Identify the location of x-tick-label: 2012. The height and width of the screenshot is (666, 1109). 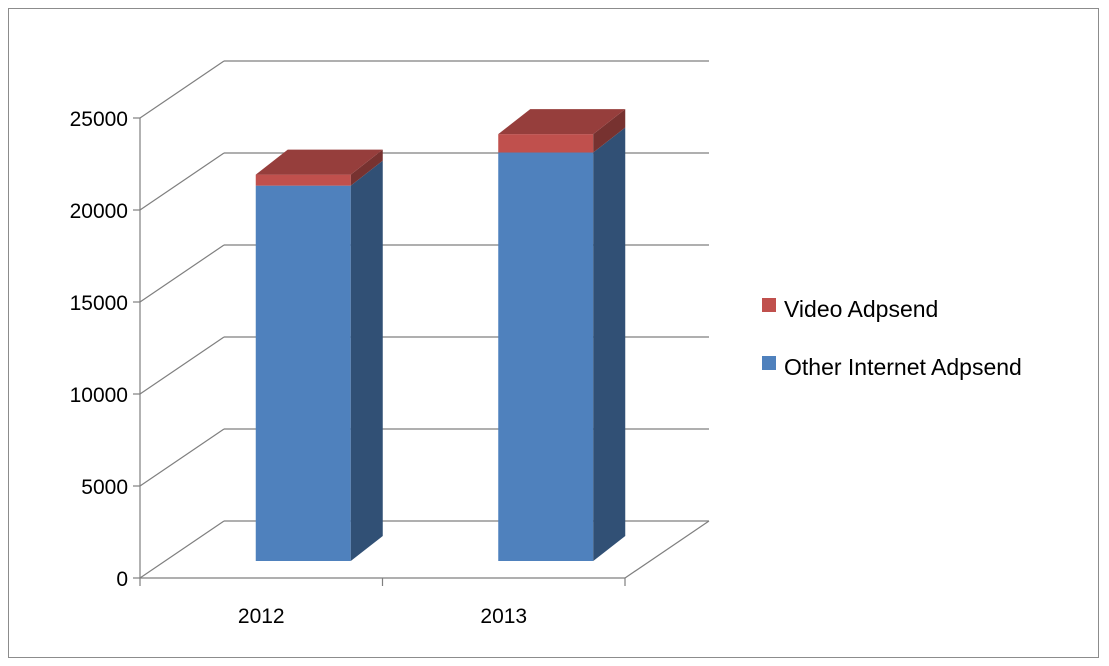
(261, 616).